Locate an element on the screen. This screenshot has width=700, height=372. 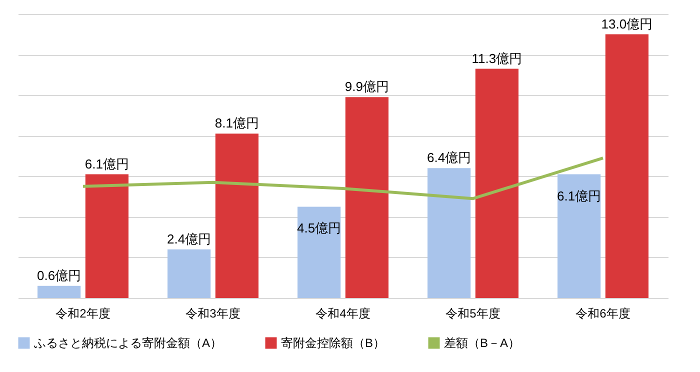
legend-label: 寄附金控除額（B） is located at coordinates (333, 343).